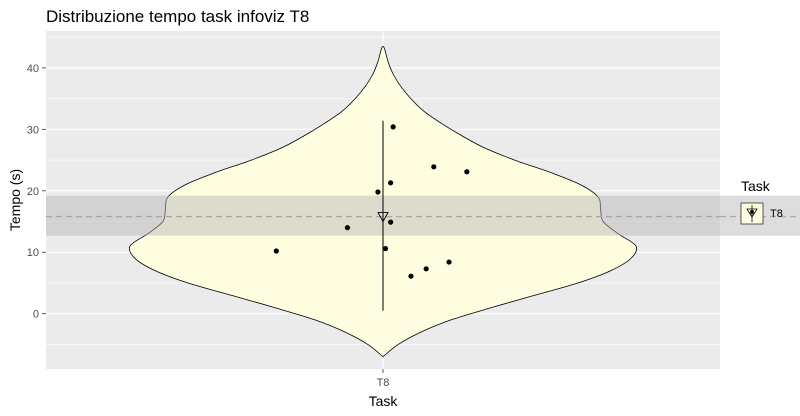  I want to click on y-axis-ticks: 0 10 20 30 40, so click(36, 192).